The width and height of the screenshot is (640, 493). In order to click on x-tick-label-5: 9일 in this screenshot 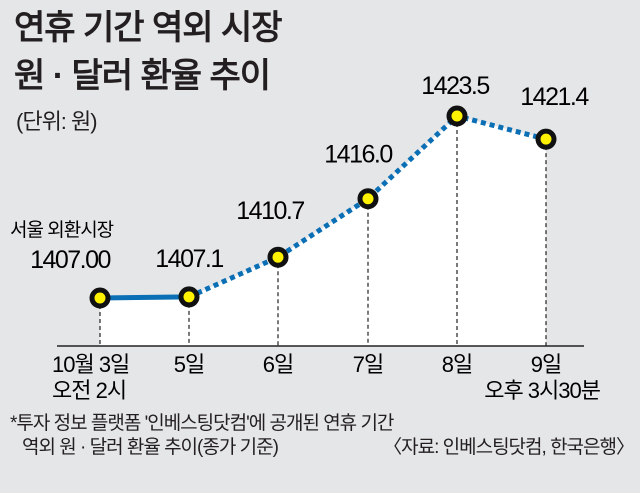, I will do `click(546, 364)`.